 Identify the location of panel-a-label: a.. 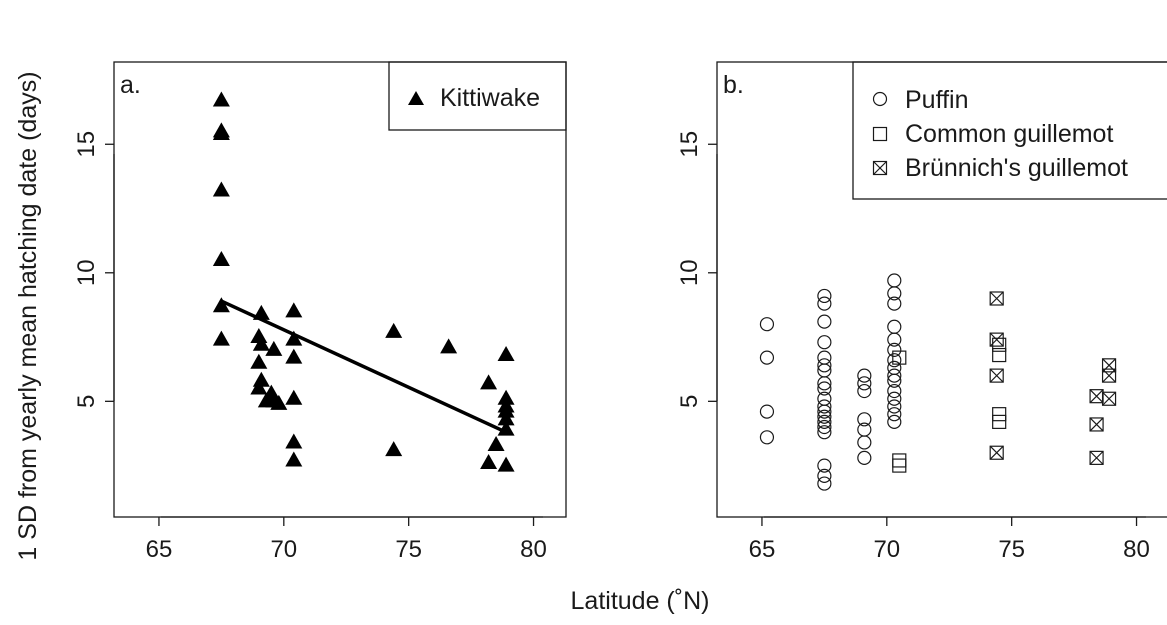
(130, 85).